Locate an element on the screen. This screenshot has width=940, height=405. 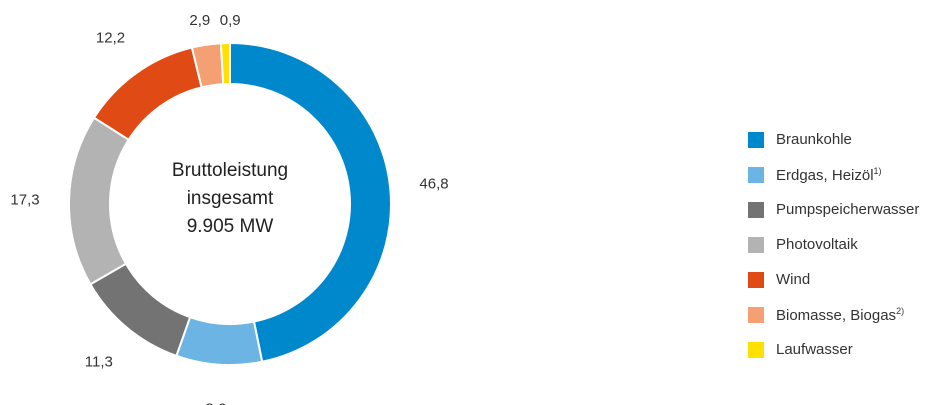
value-label-0: 46,8 is located at coordinates (433, 183).